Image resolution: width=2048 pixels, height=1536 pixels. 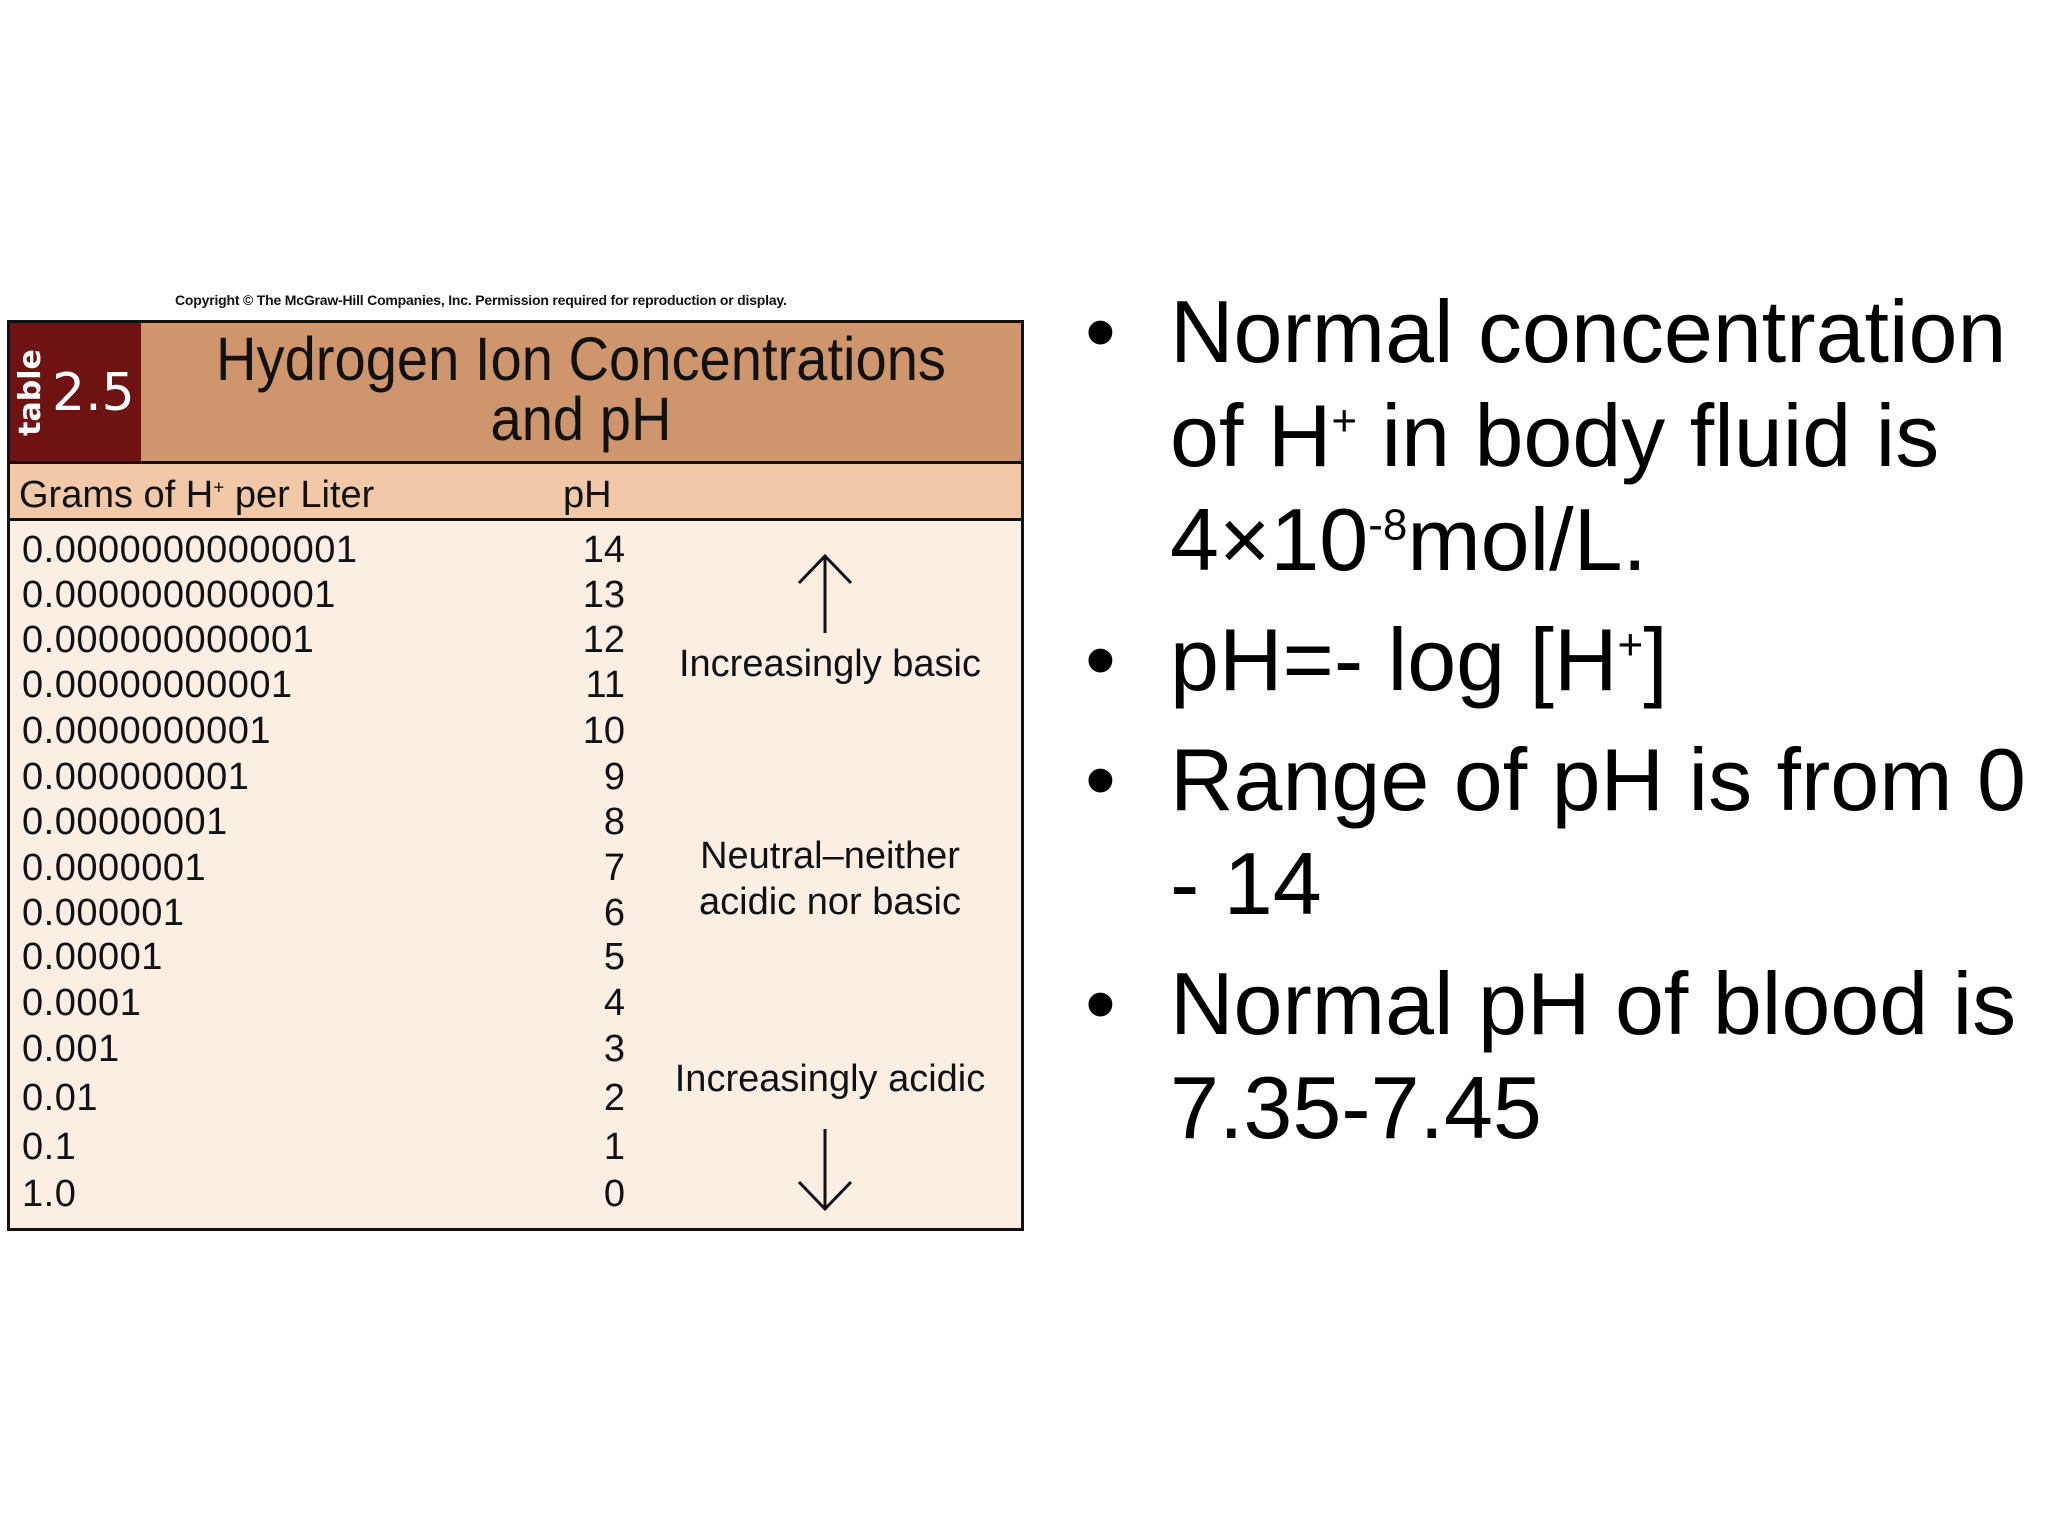 I want to click on table-row: 0.0000000000001 13, so click(x=515, y=596).